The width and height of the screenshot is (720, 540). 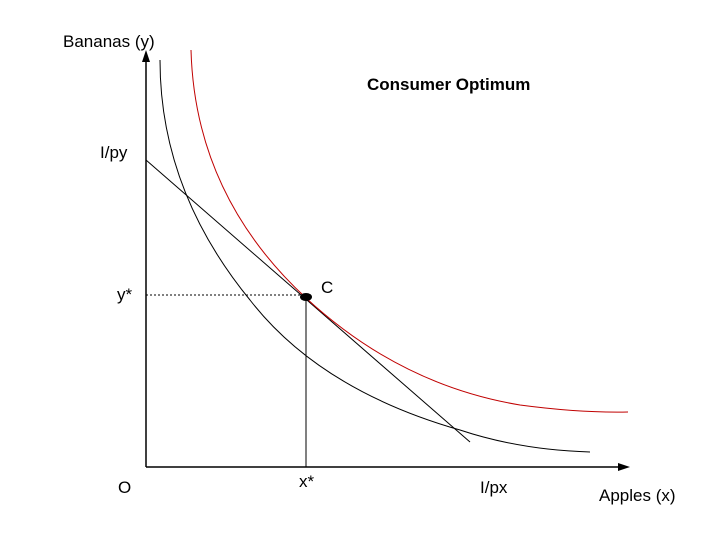 I want to click on diagram-title: Consumer Optimum, so click(x=449, y=84).